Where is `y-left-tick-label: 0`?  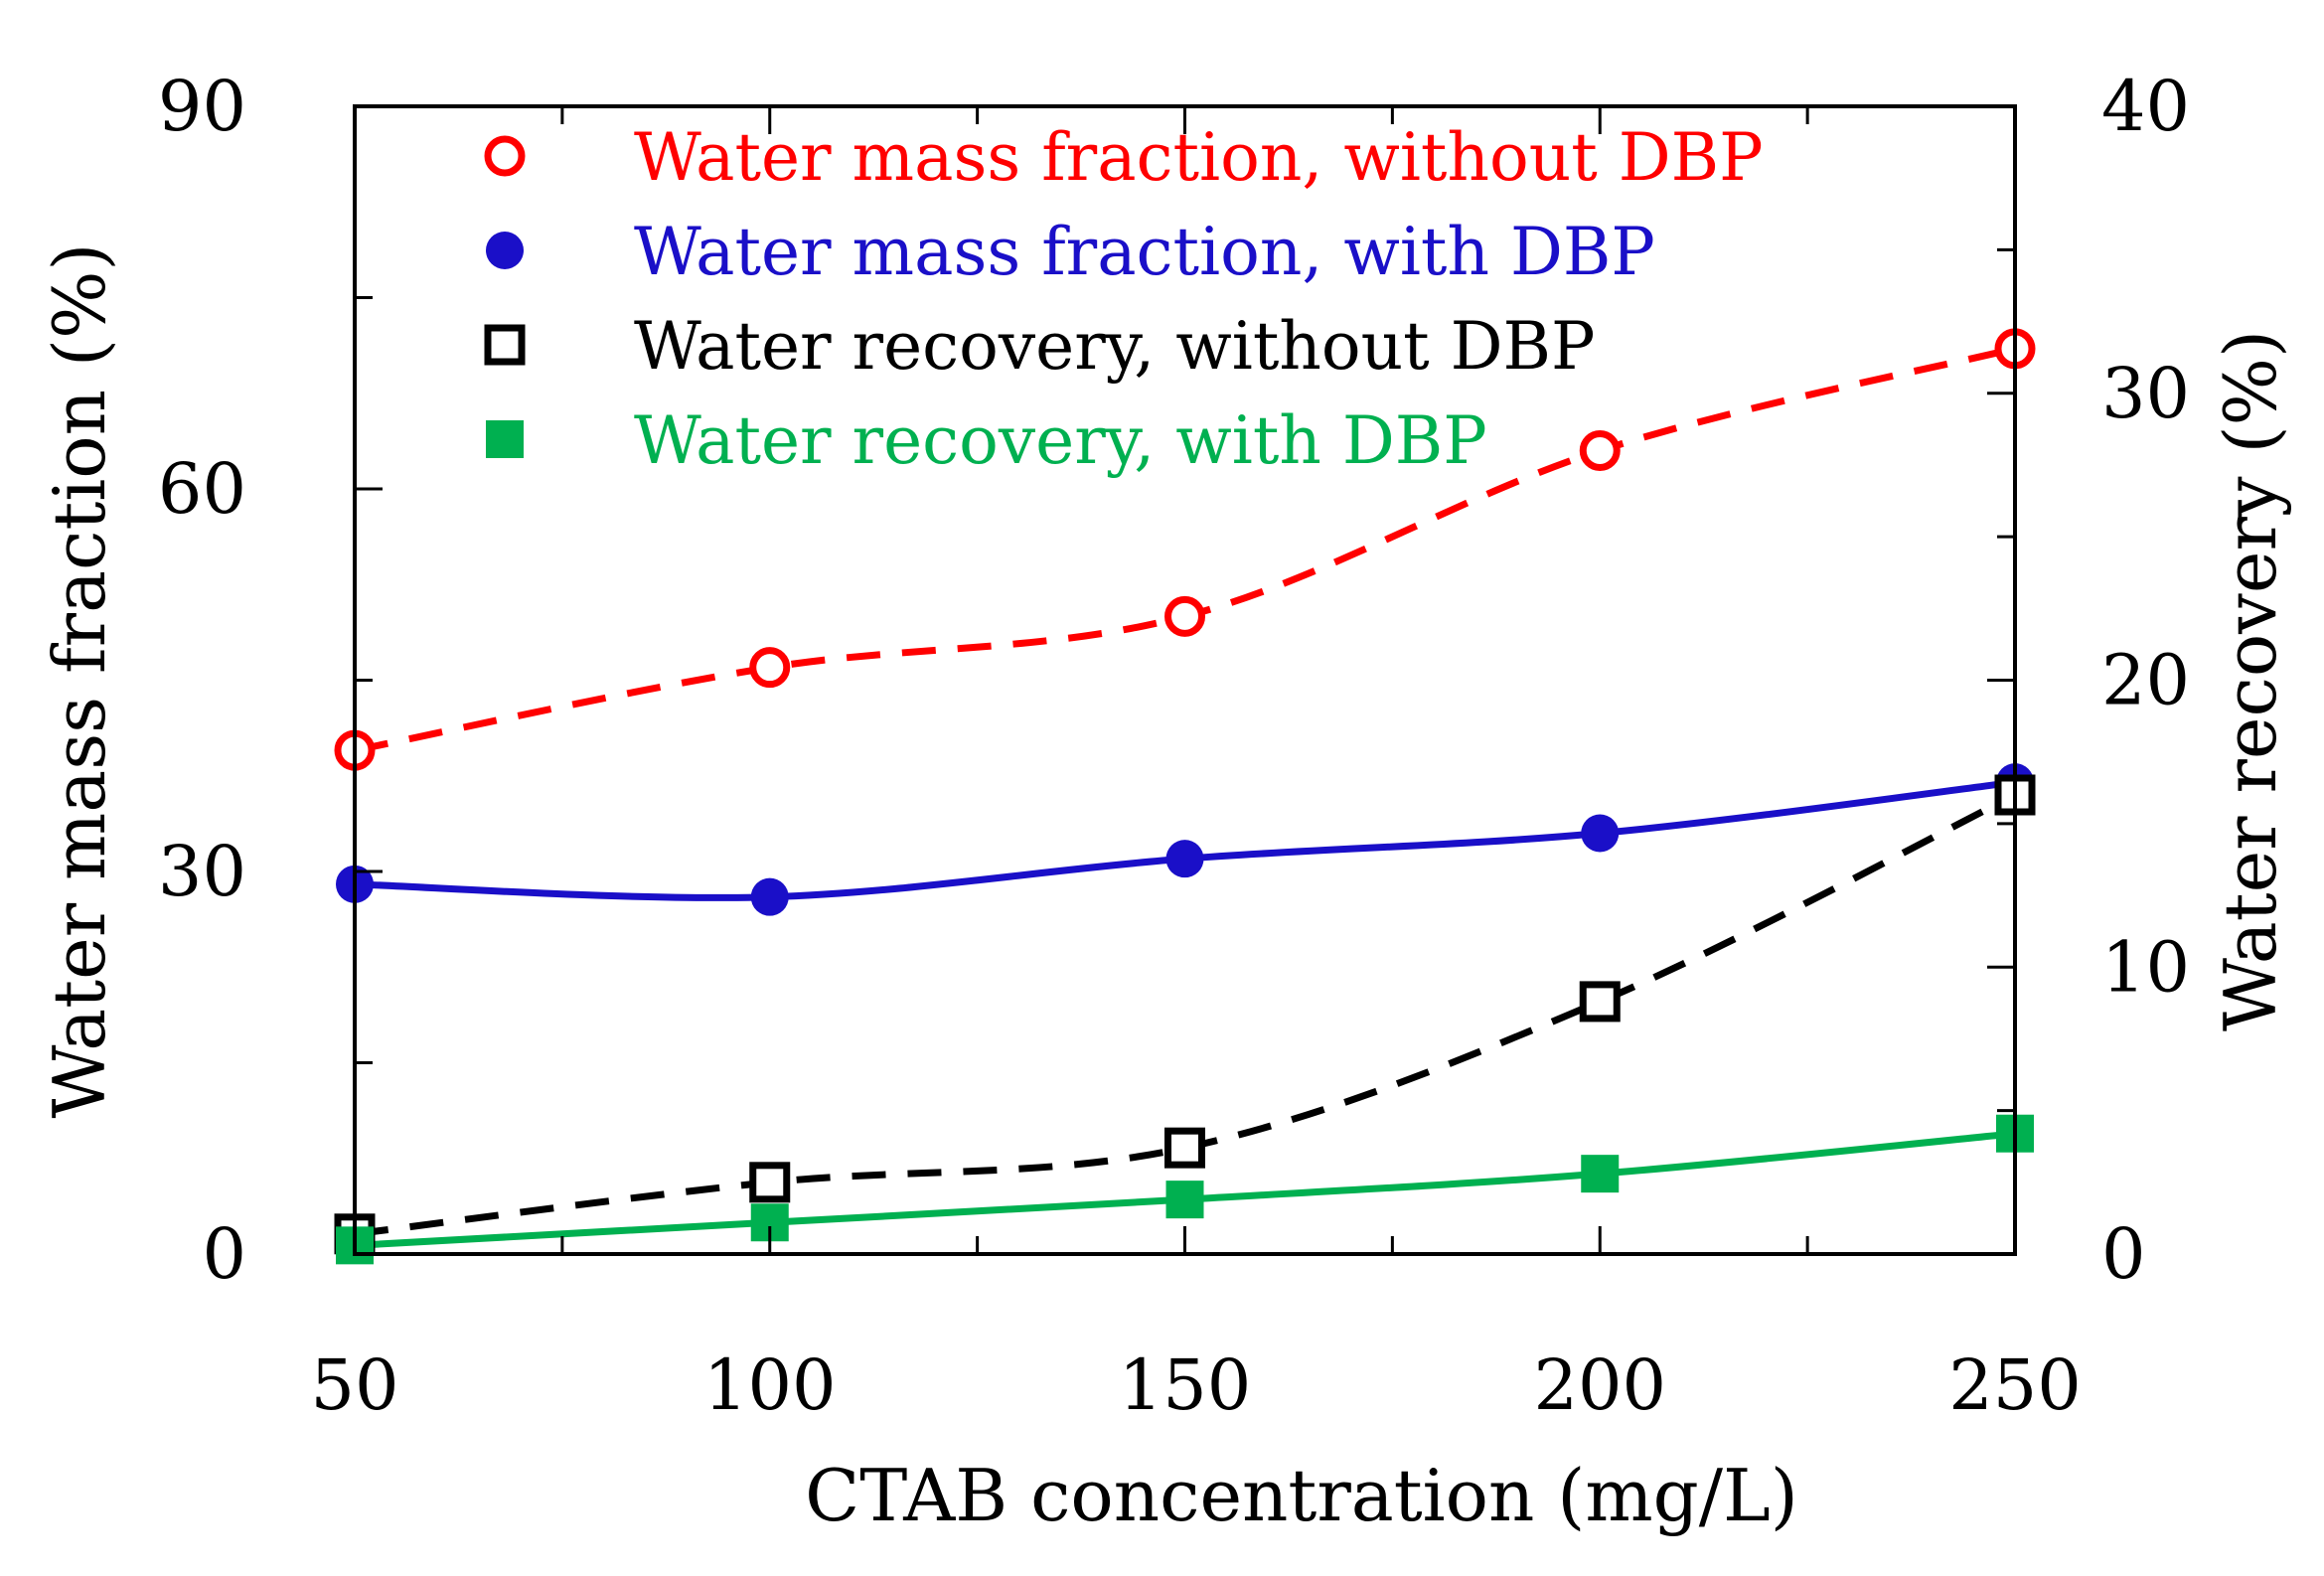
y-left-tick-label: 0 is located at coordinates (224, 1254).